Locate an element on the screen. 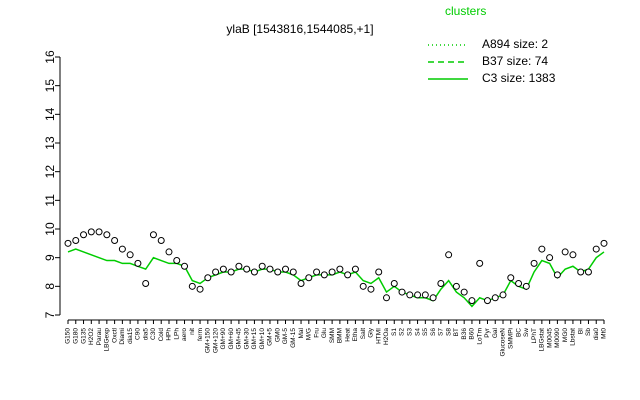 This screenshot has width=640, height=400. y-tick-label: 8 is located at coordinates (50, 286).